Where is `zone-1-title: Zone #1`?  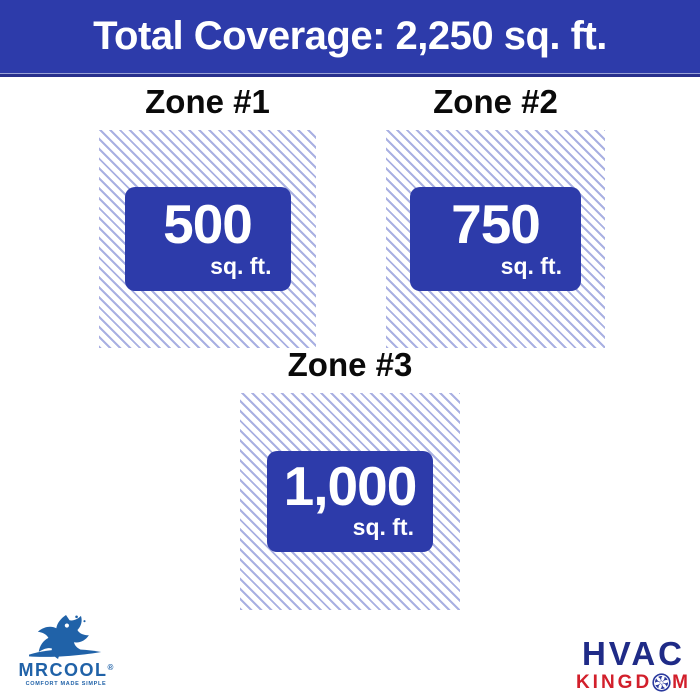 zone-1-title: Zone #1 is located at coordinates (207, 101).